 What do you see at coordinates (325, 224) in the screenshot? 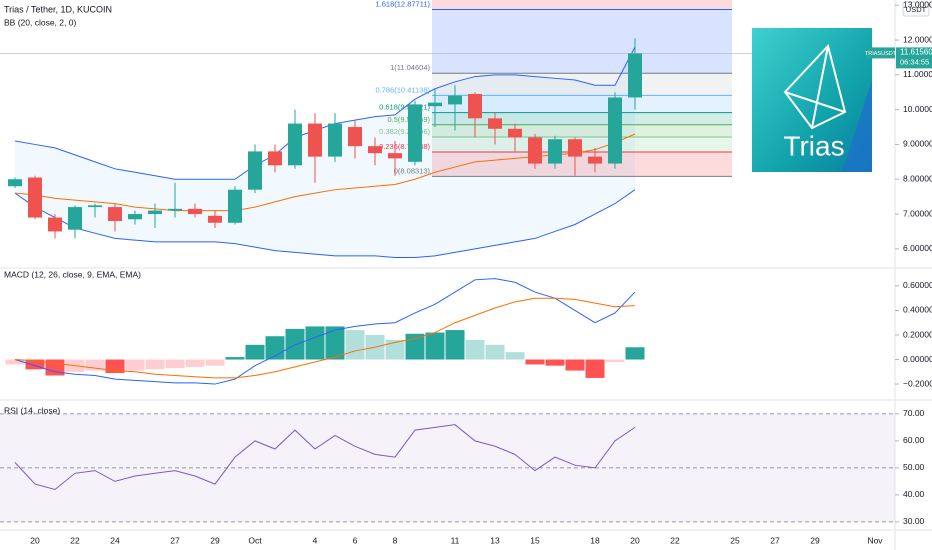
I see `band-line` at bounding box center [325, 224].